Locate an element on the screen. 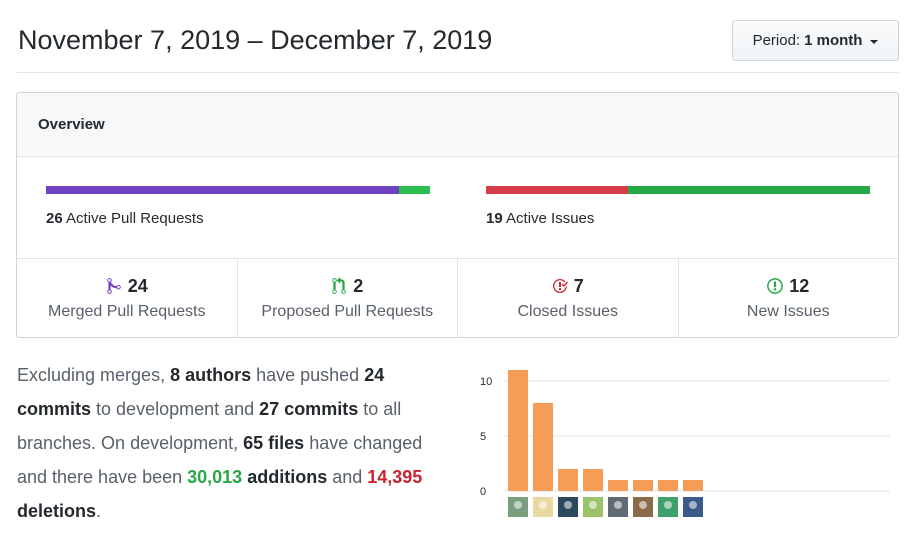 The height and width of the screenshot is (547, 919). active-issues-count: 19 is located at coordinates (494, 218).